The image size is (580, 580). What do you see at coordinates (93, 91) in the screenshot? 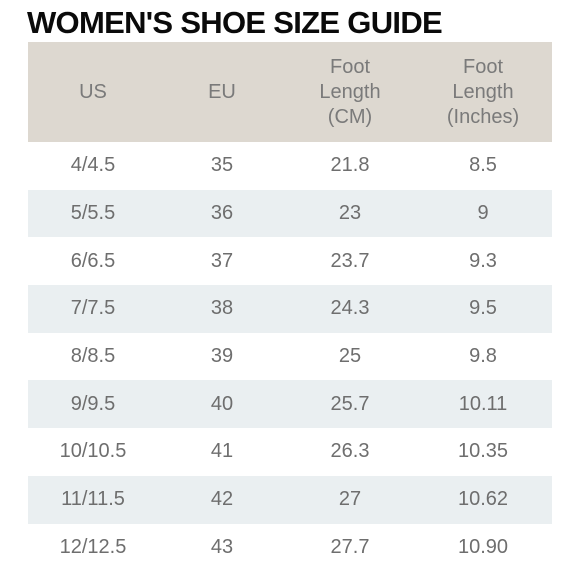
I see `header-us: US` at bounding box center [93, 91].